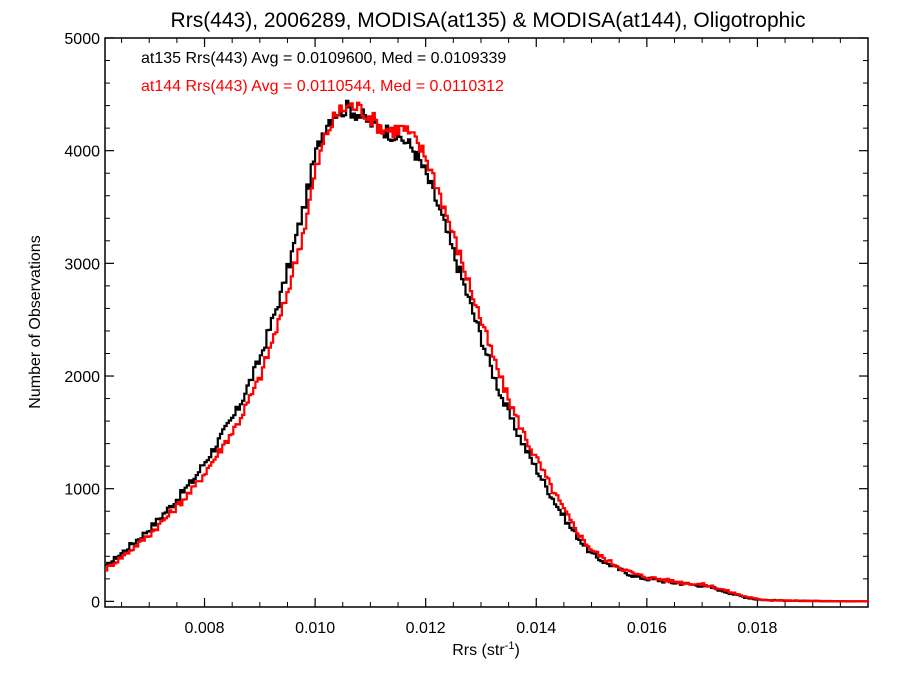  I want to click on x-axis-label-sup: -1, so click(510, 646).